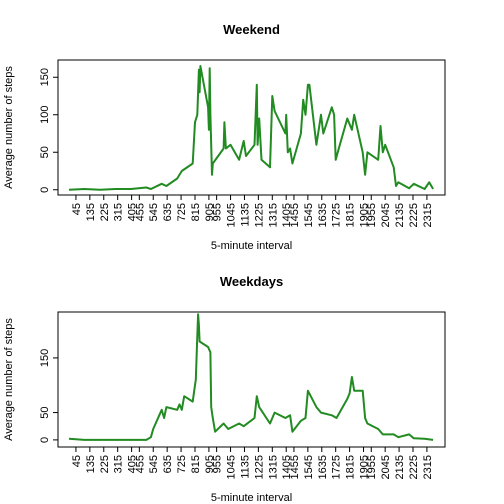 The image size is (504, 504). What do you see at coordinates (251, 281) in the screenshot?
I see `chart-title: Weekdays` at bounding box center [251, 281].